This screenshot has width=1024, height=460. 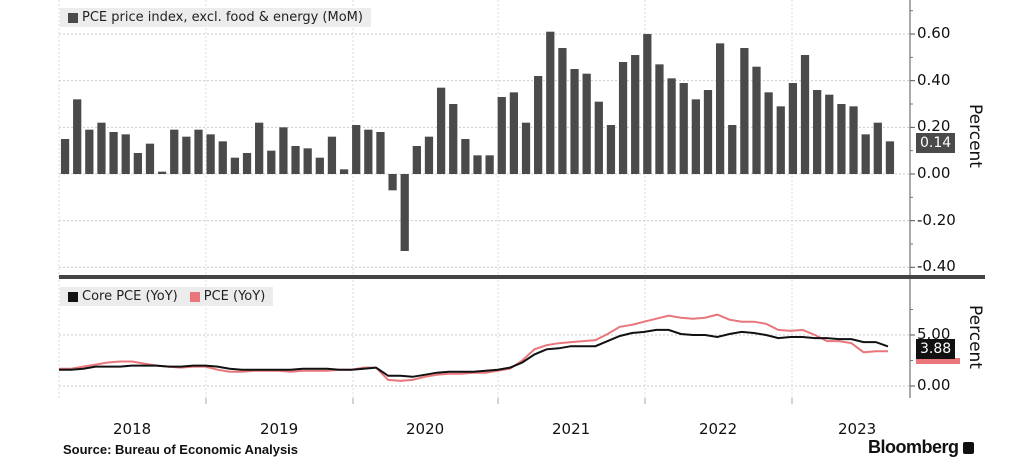 What do you see at coordinates (934, 334) in the screenshot?
I see `bottom-y-tick-label: 5.00` at bounding box center [934, 334].